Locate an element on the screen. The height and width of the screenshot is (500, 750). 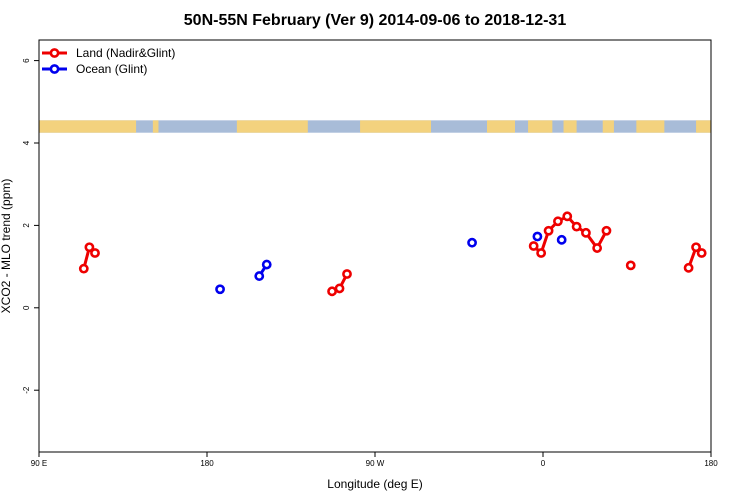
y-axis-label: XCO2 - MLO trend (ppm) is located at coordinates (6, 246).